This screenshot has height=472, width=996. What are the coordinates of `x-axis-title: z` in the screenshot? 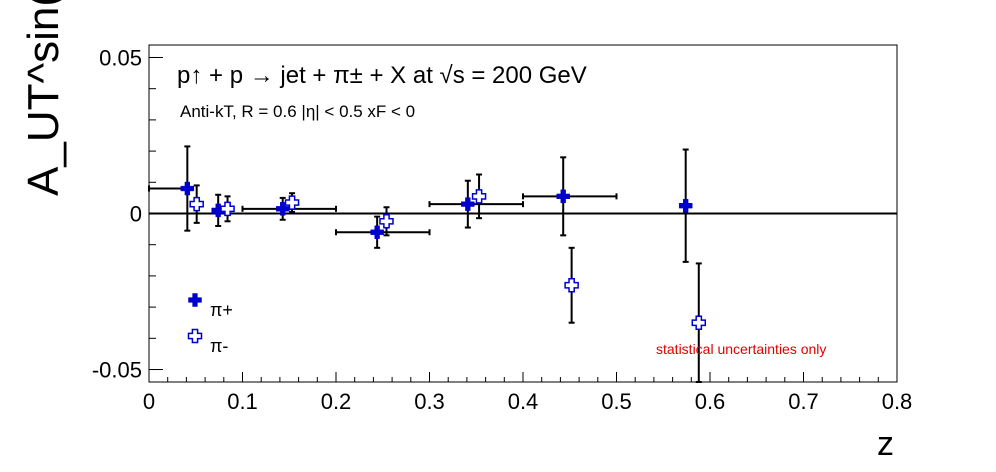 It's located at (885, 444).